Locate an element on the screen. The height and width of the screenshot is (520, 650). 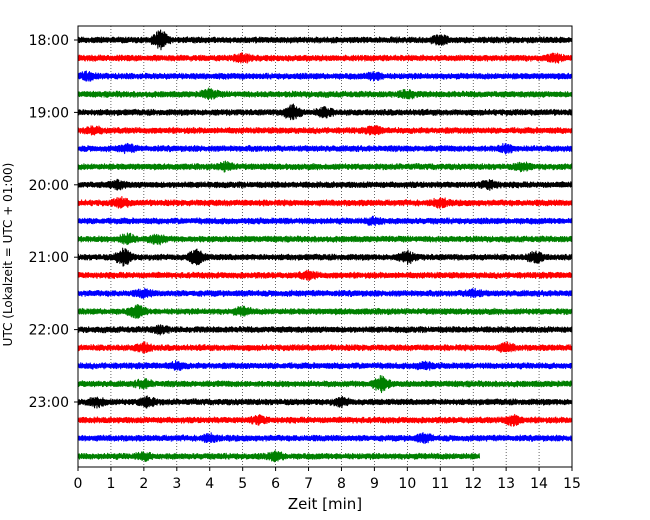
x-axis: 0 1 2 3 4 5 6 7 8 9 10 11 12 13 14 15 is located at coordinates (327, 479).